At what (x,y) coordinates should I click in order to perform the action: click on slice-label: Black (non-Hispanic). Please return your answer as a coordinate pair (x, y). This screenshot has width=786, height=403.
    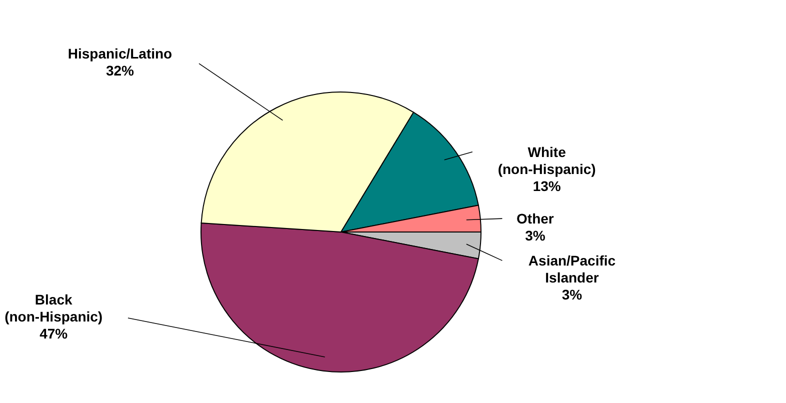
    Looking at the image, I should click on (53, 308).